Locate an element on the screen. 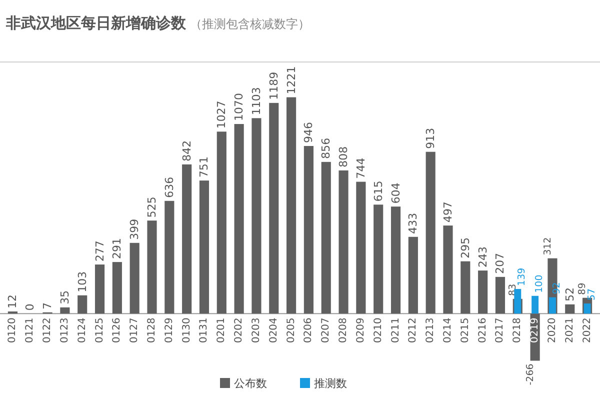  x-tick-label: 0215 is located at coordinates (465, 331).